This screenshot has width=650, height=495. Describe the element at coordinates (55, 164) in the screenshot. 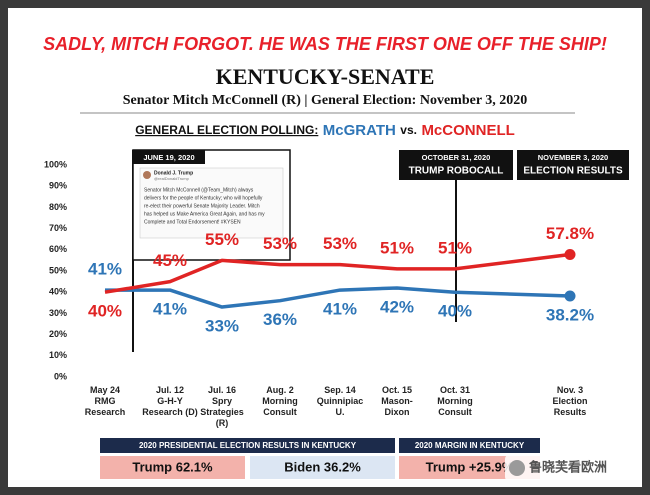

I see `y-tick-label: 100%` at that location.